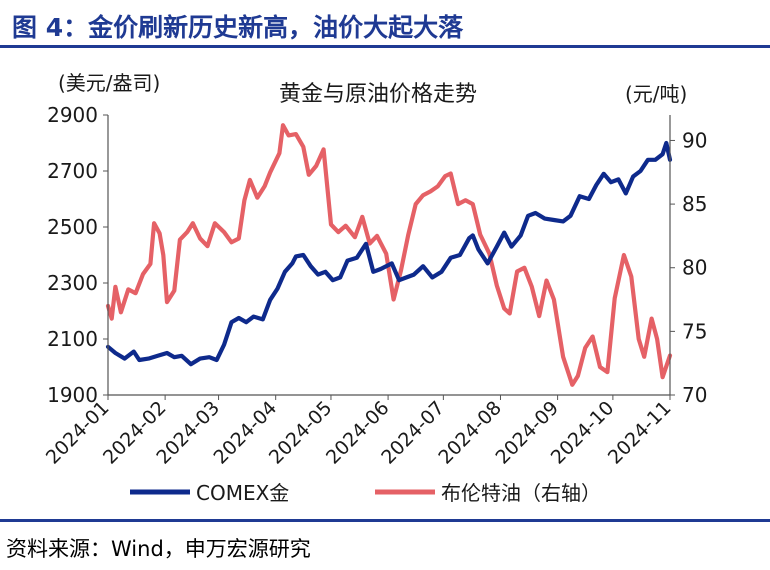 The height and width of the screenshot is (570, 770). I want to click on legend: COMEX金 布伦特油（右轴）, so click(365, 493).